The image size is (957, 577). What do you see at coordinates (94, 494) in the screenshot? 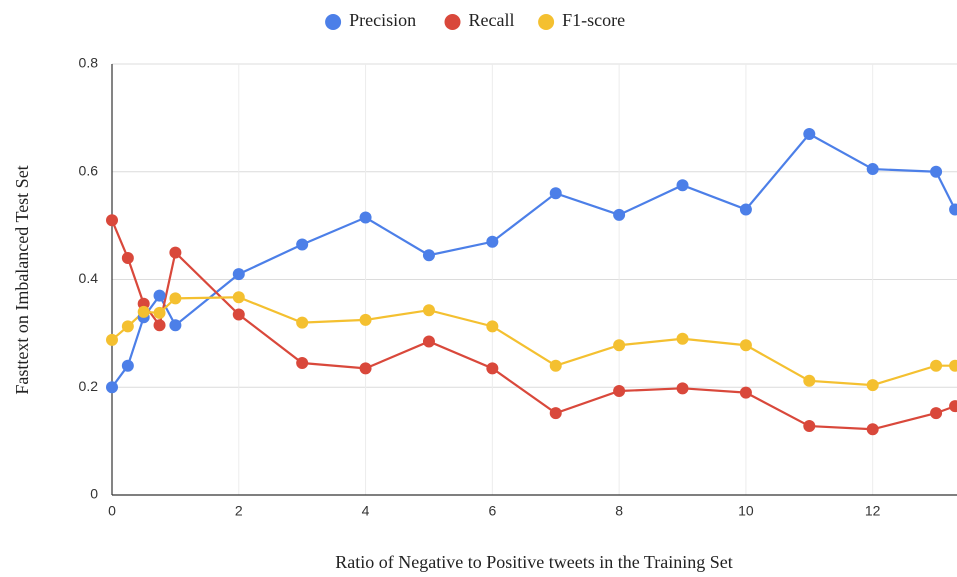
I see `y-tick-label: 0` at bounding box center [94, 494].